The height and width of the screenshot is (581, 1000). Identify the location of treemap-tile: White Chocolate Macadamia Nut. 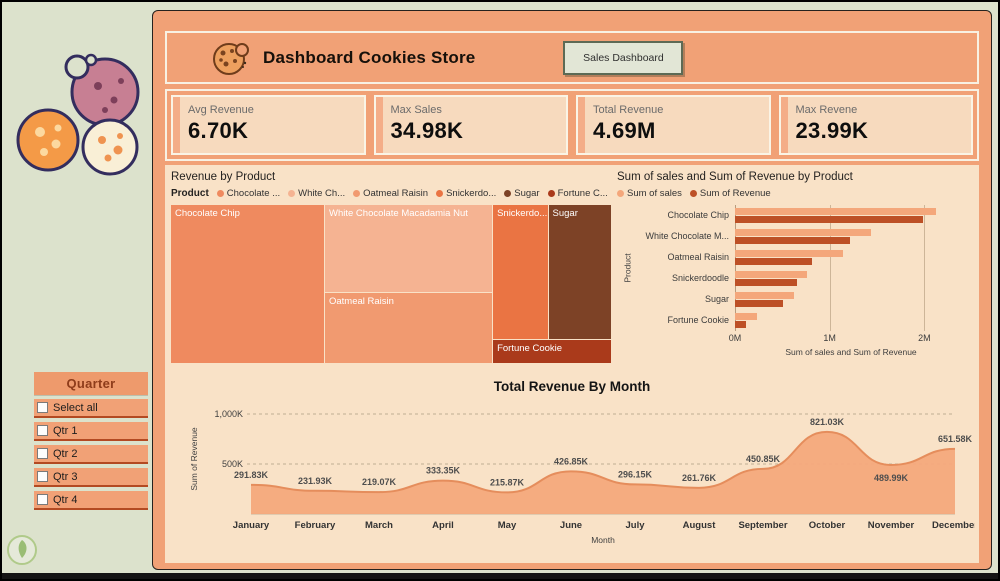
(409, 249).